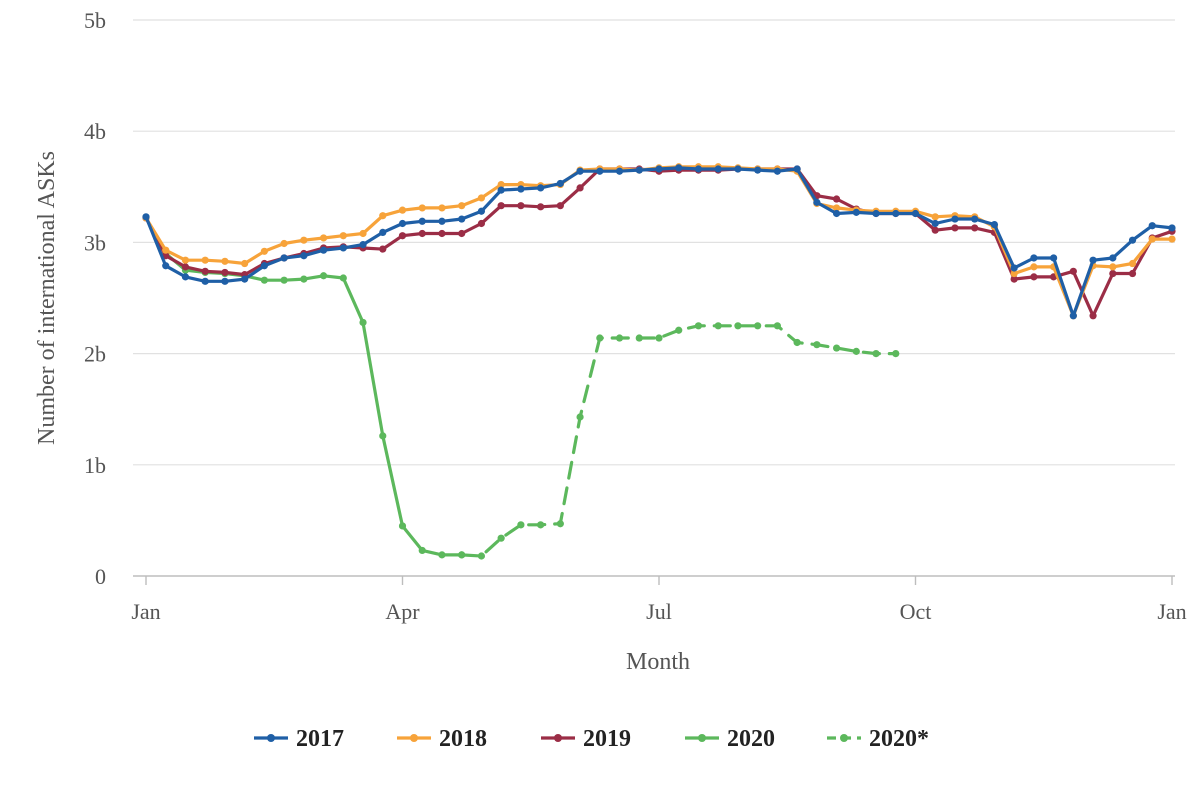 This screenshot has height=800, width=1200. What do you see at coordinates (314, 404) in the screenshot?
I see `series-2020` at bounding box center [314, 404].